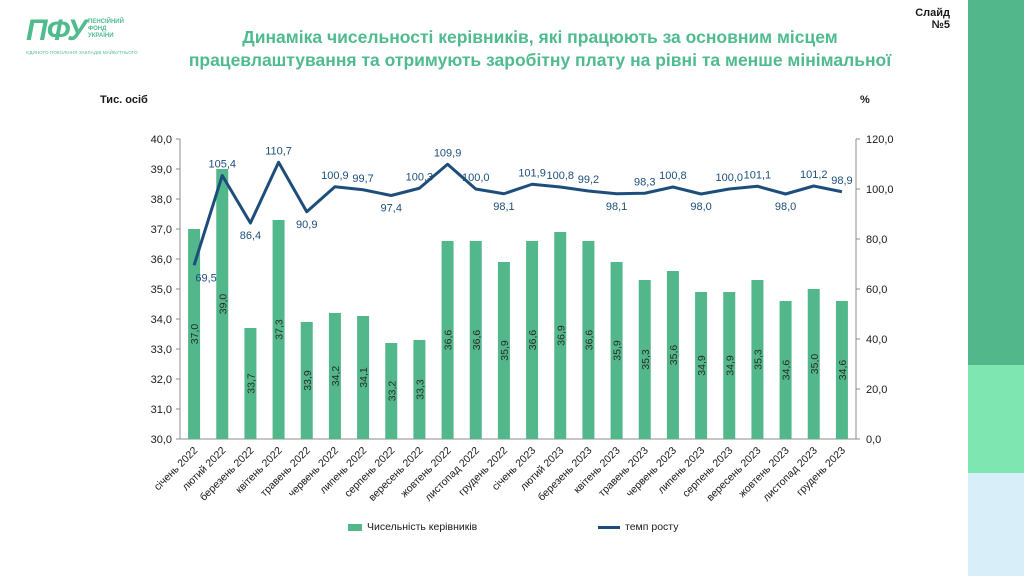 The height and width of the screenshot is (576, 1024). I want to click on line-value-label: 99,2, so click(588, 180).